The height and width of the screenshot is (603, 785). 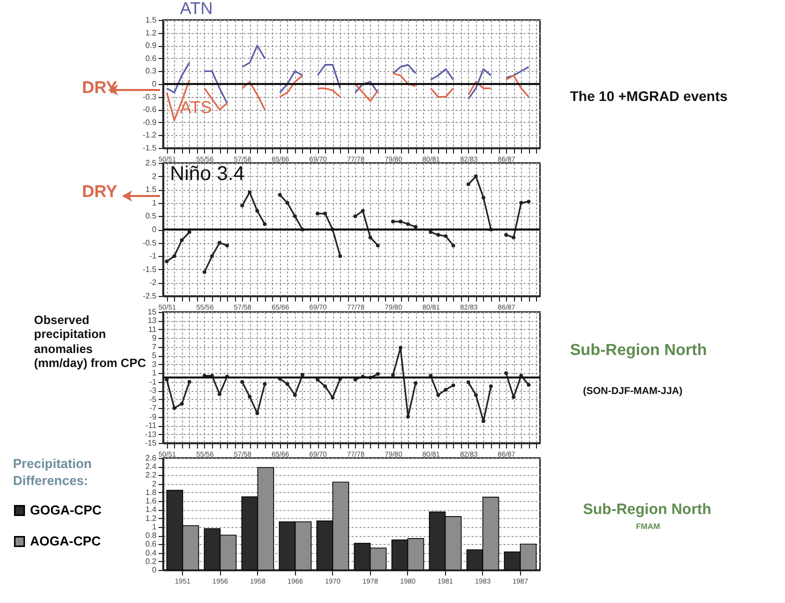 I want to click on y-tick-label: -15, so click(x=151, y=443).